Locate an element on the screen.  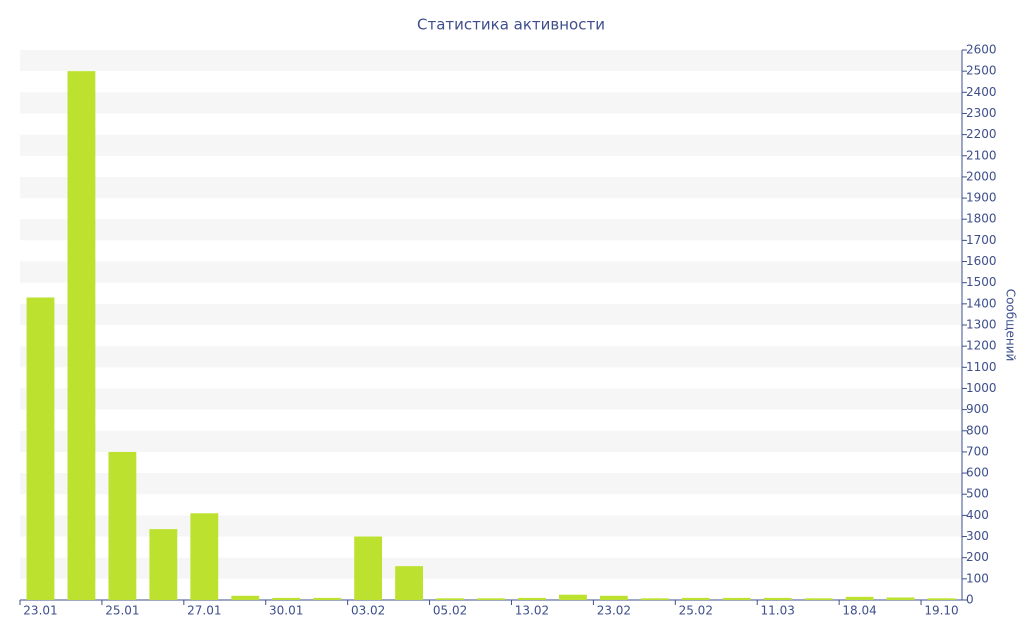
y-tick-label: 1400 is located at coordinates (981, 303).